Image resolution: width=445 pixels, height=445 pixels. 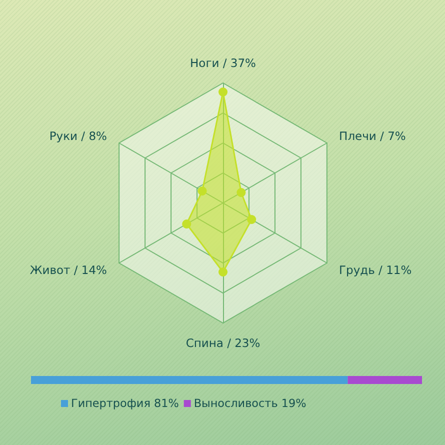 I want to click on spoke-label: Живот / 14%, so click(x=69, y=270).